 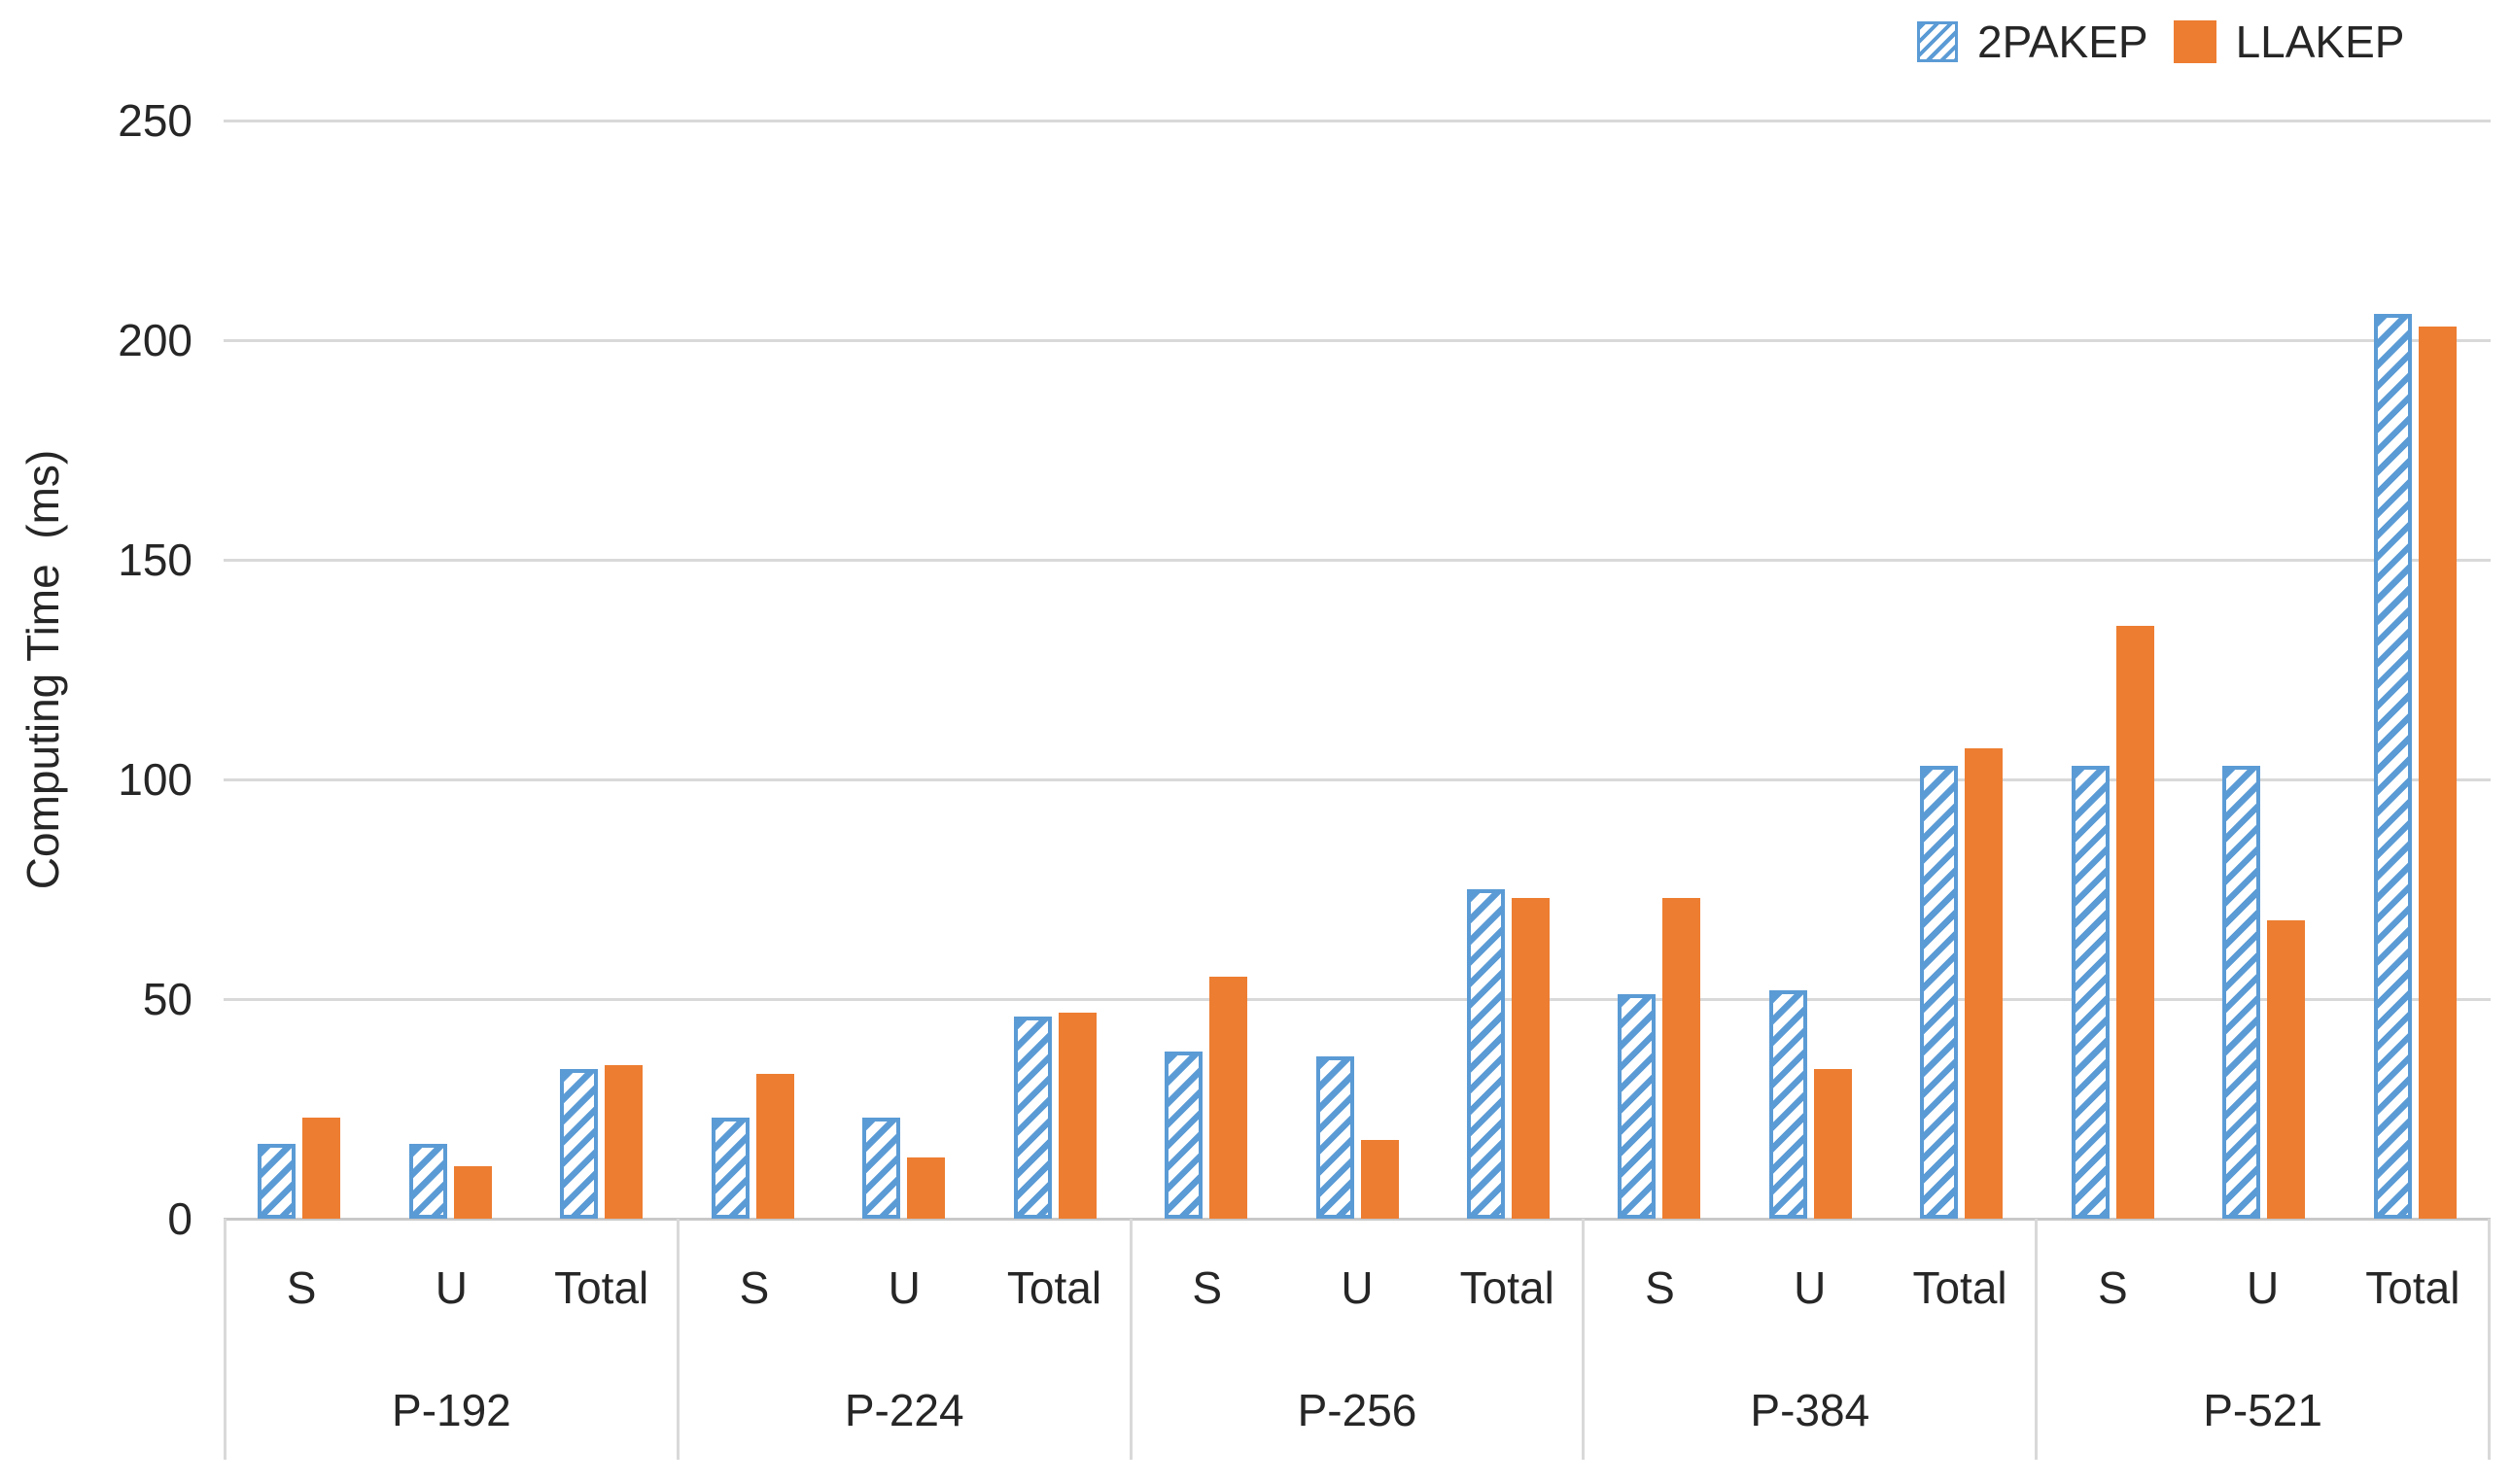 What do you see at coordinates (1486, 1054) in the screenshot?
I see `bar-2pakep-p-256-total` at bounding box center [1486, 1054].